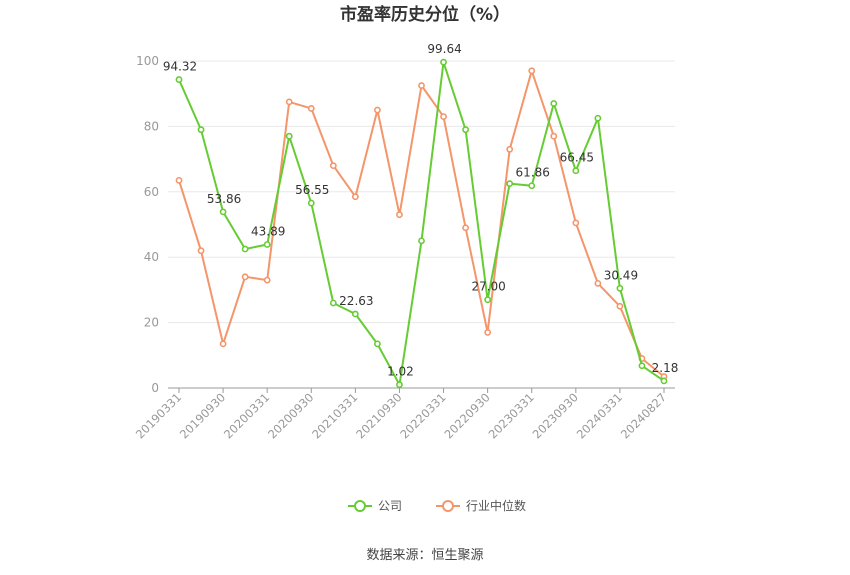 This screenshot has height=575, width=850. What do you see at coordinates (496, 505) in the screenshot?
I see `legend-label: 行业中位数` at bounding box center [496, 505].